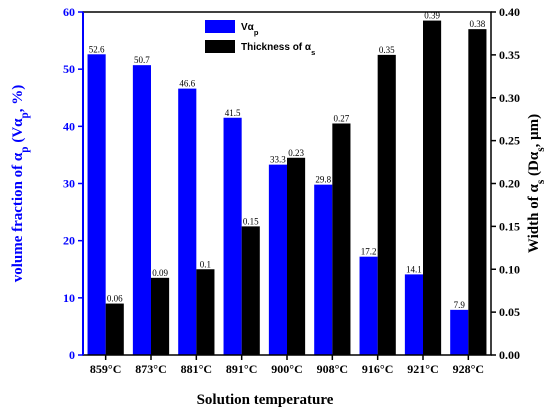  I want to click on data-label-left-4: 33.3, so click(278, 160).